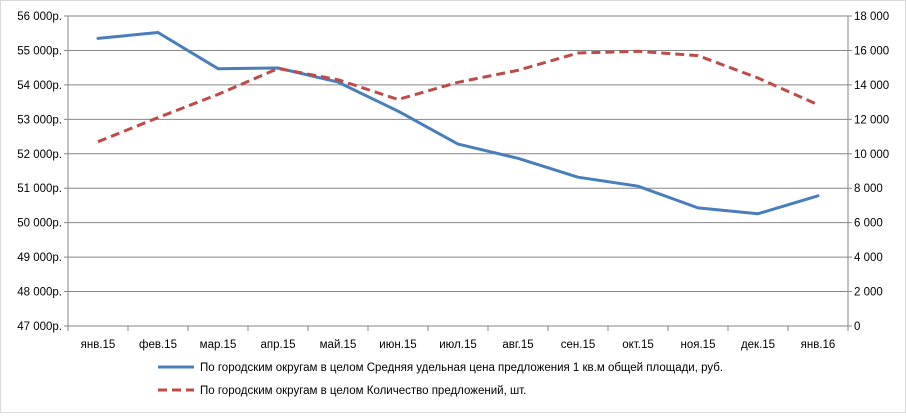  Describe the element at coordinates (871, 17) in the screenshot. I see `right-tick-label: 18 000` at that location.